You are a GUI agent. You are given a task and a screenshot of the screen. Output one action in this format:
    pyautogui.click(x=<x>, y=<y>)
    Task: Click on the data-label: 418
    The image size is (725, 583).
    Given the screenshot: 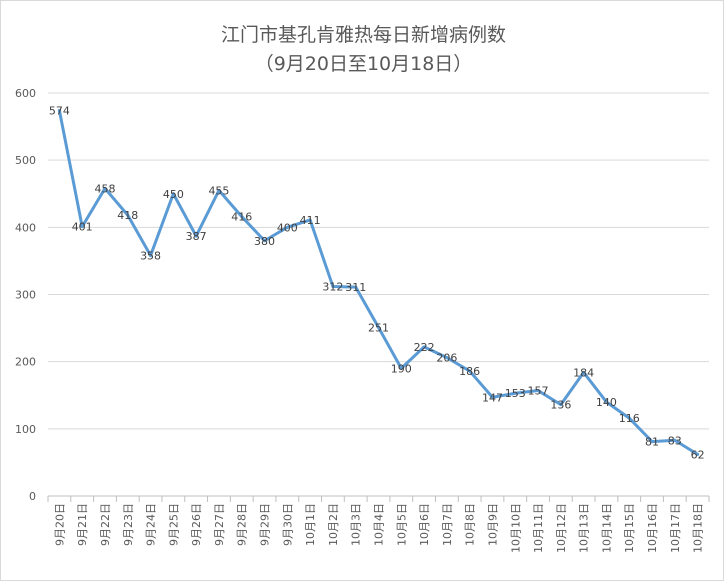 What is the action you would take?
    pyautogui.click(x=127, y=215)
    